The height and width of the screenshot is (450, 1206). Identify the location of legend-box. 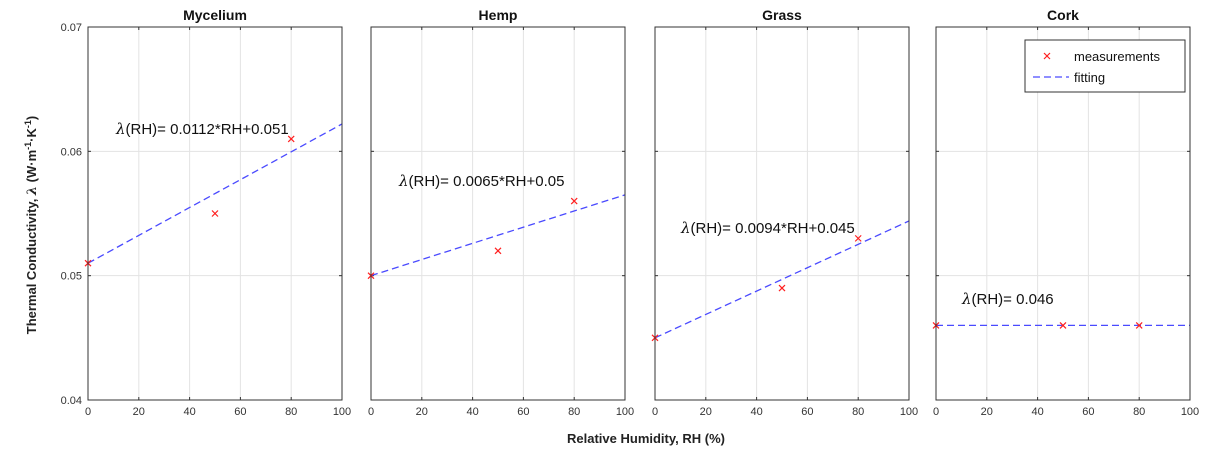
(1105, 66).